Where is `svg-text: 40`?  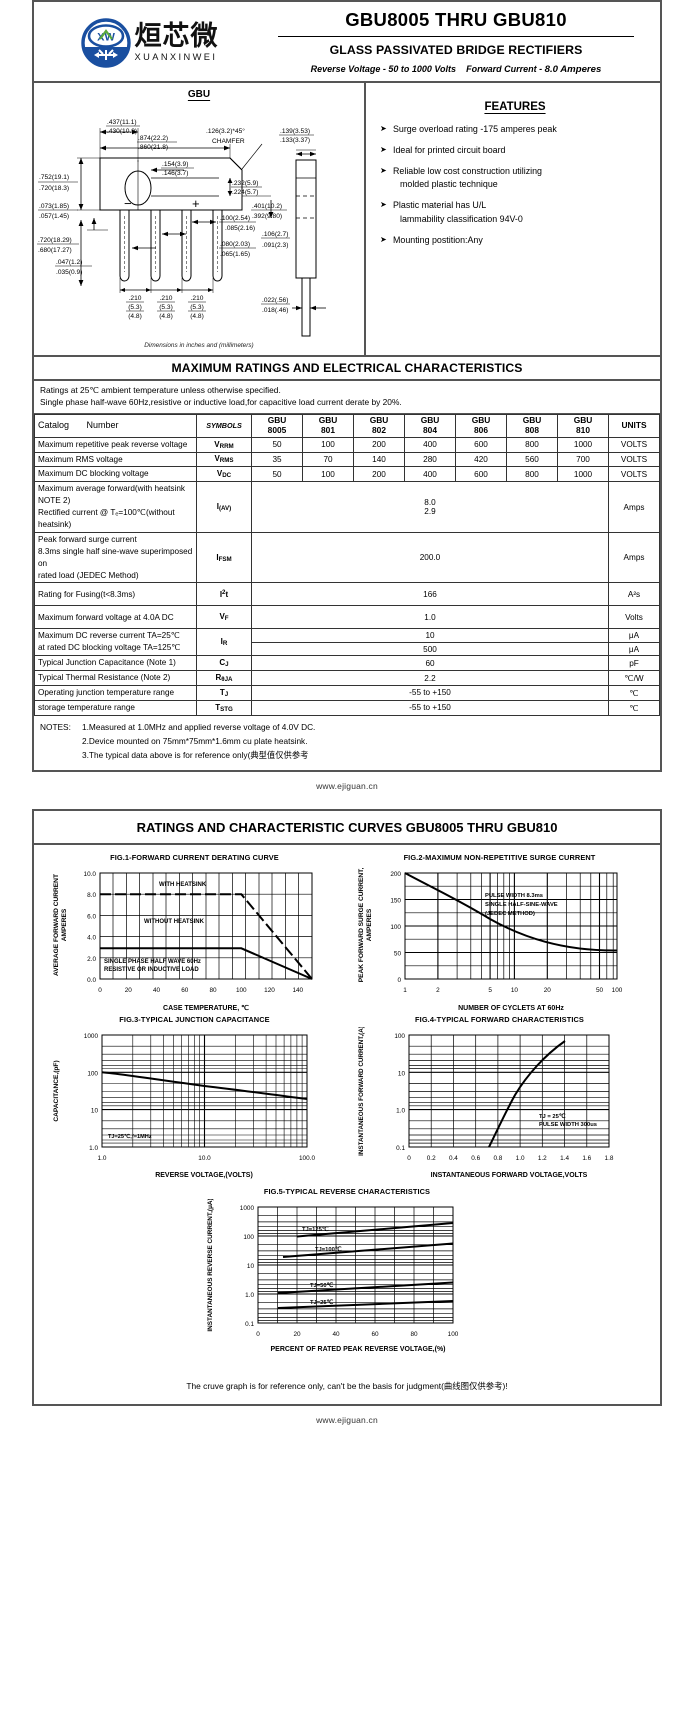 svg-text: 40 is located at coordinates (336, 1334).